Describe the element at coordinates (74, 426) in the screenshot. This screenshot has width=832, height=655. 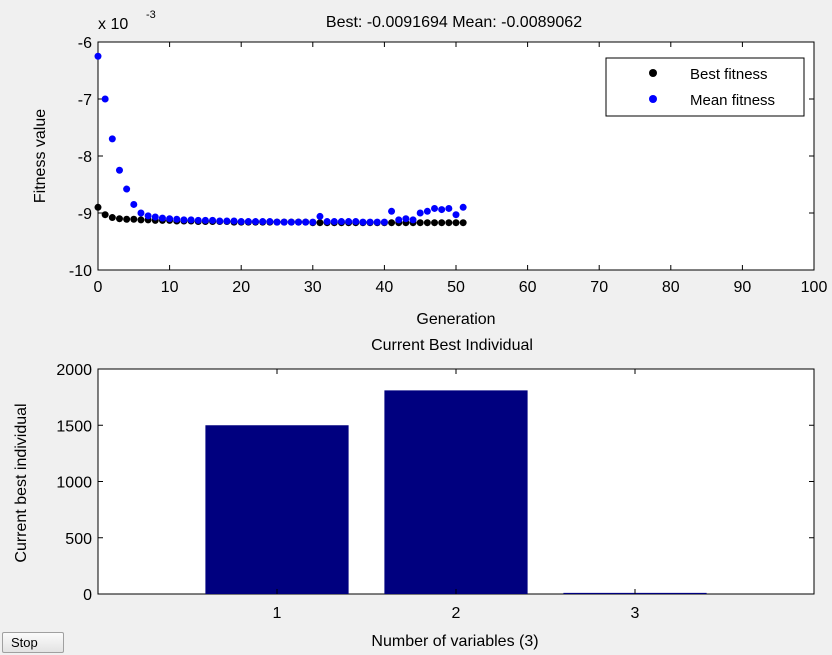
I see `y-tick-label: 1500` at that location.